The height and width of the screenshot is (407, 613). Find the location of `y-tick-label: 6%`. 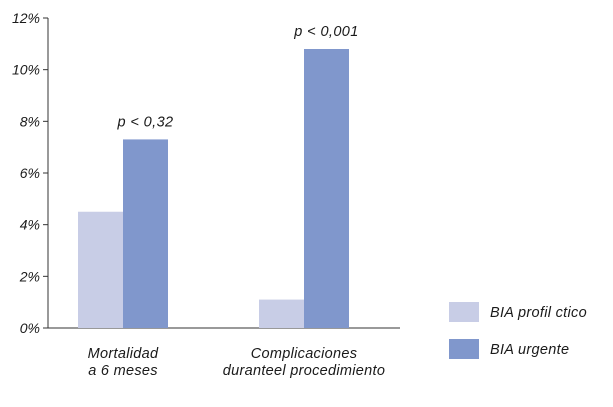

y-tick-label: 6% is located at coordinates (30, 173).